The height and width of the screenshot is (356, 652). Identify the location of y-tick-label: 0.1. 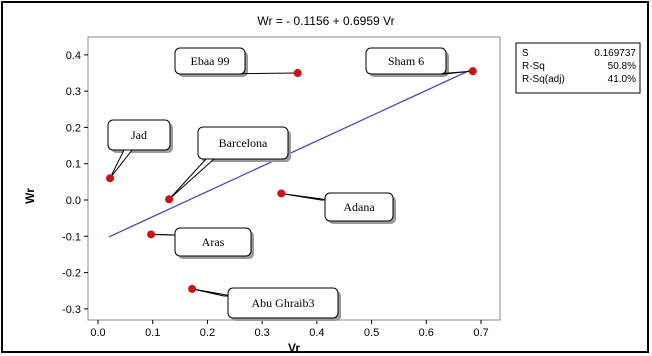
(73, 165).